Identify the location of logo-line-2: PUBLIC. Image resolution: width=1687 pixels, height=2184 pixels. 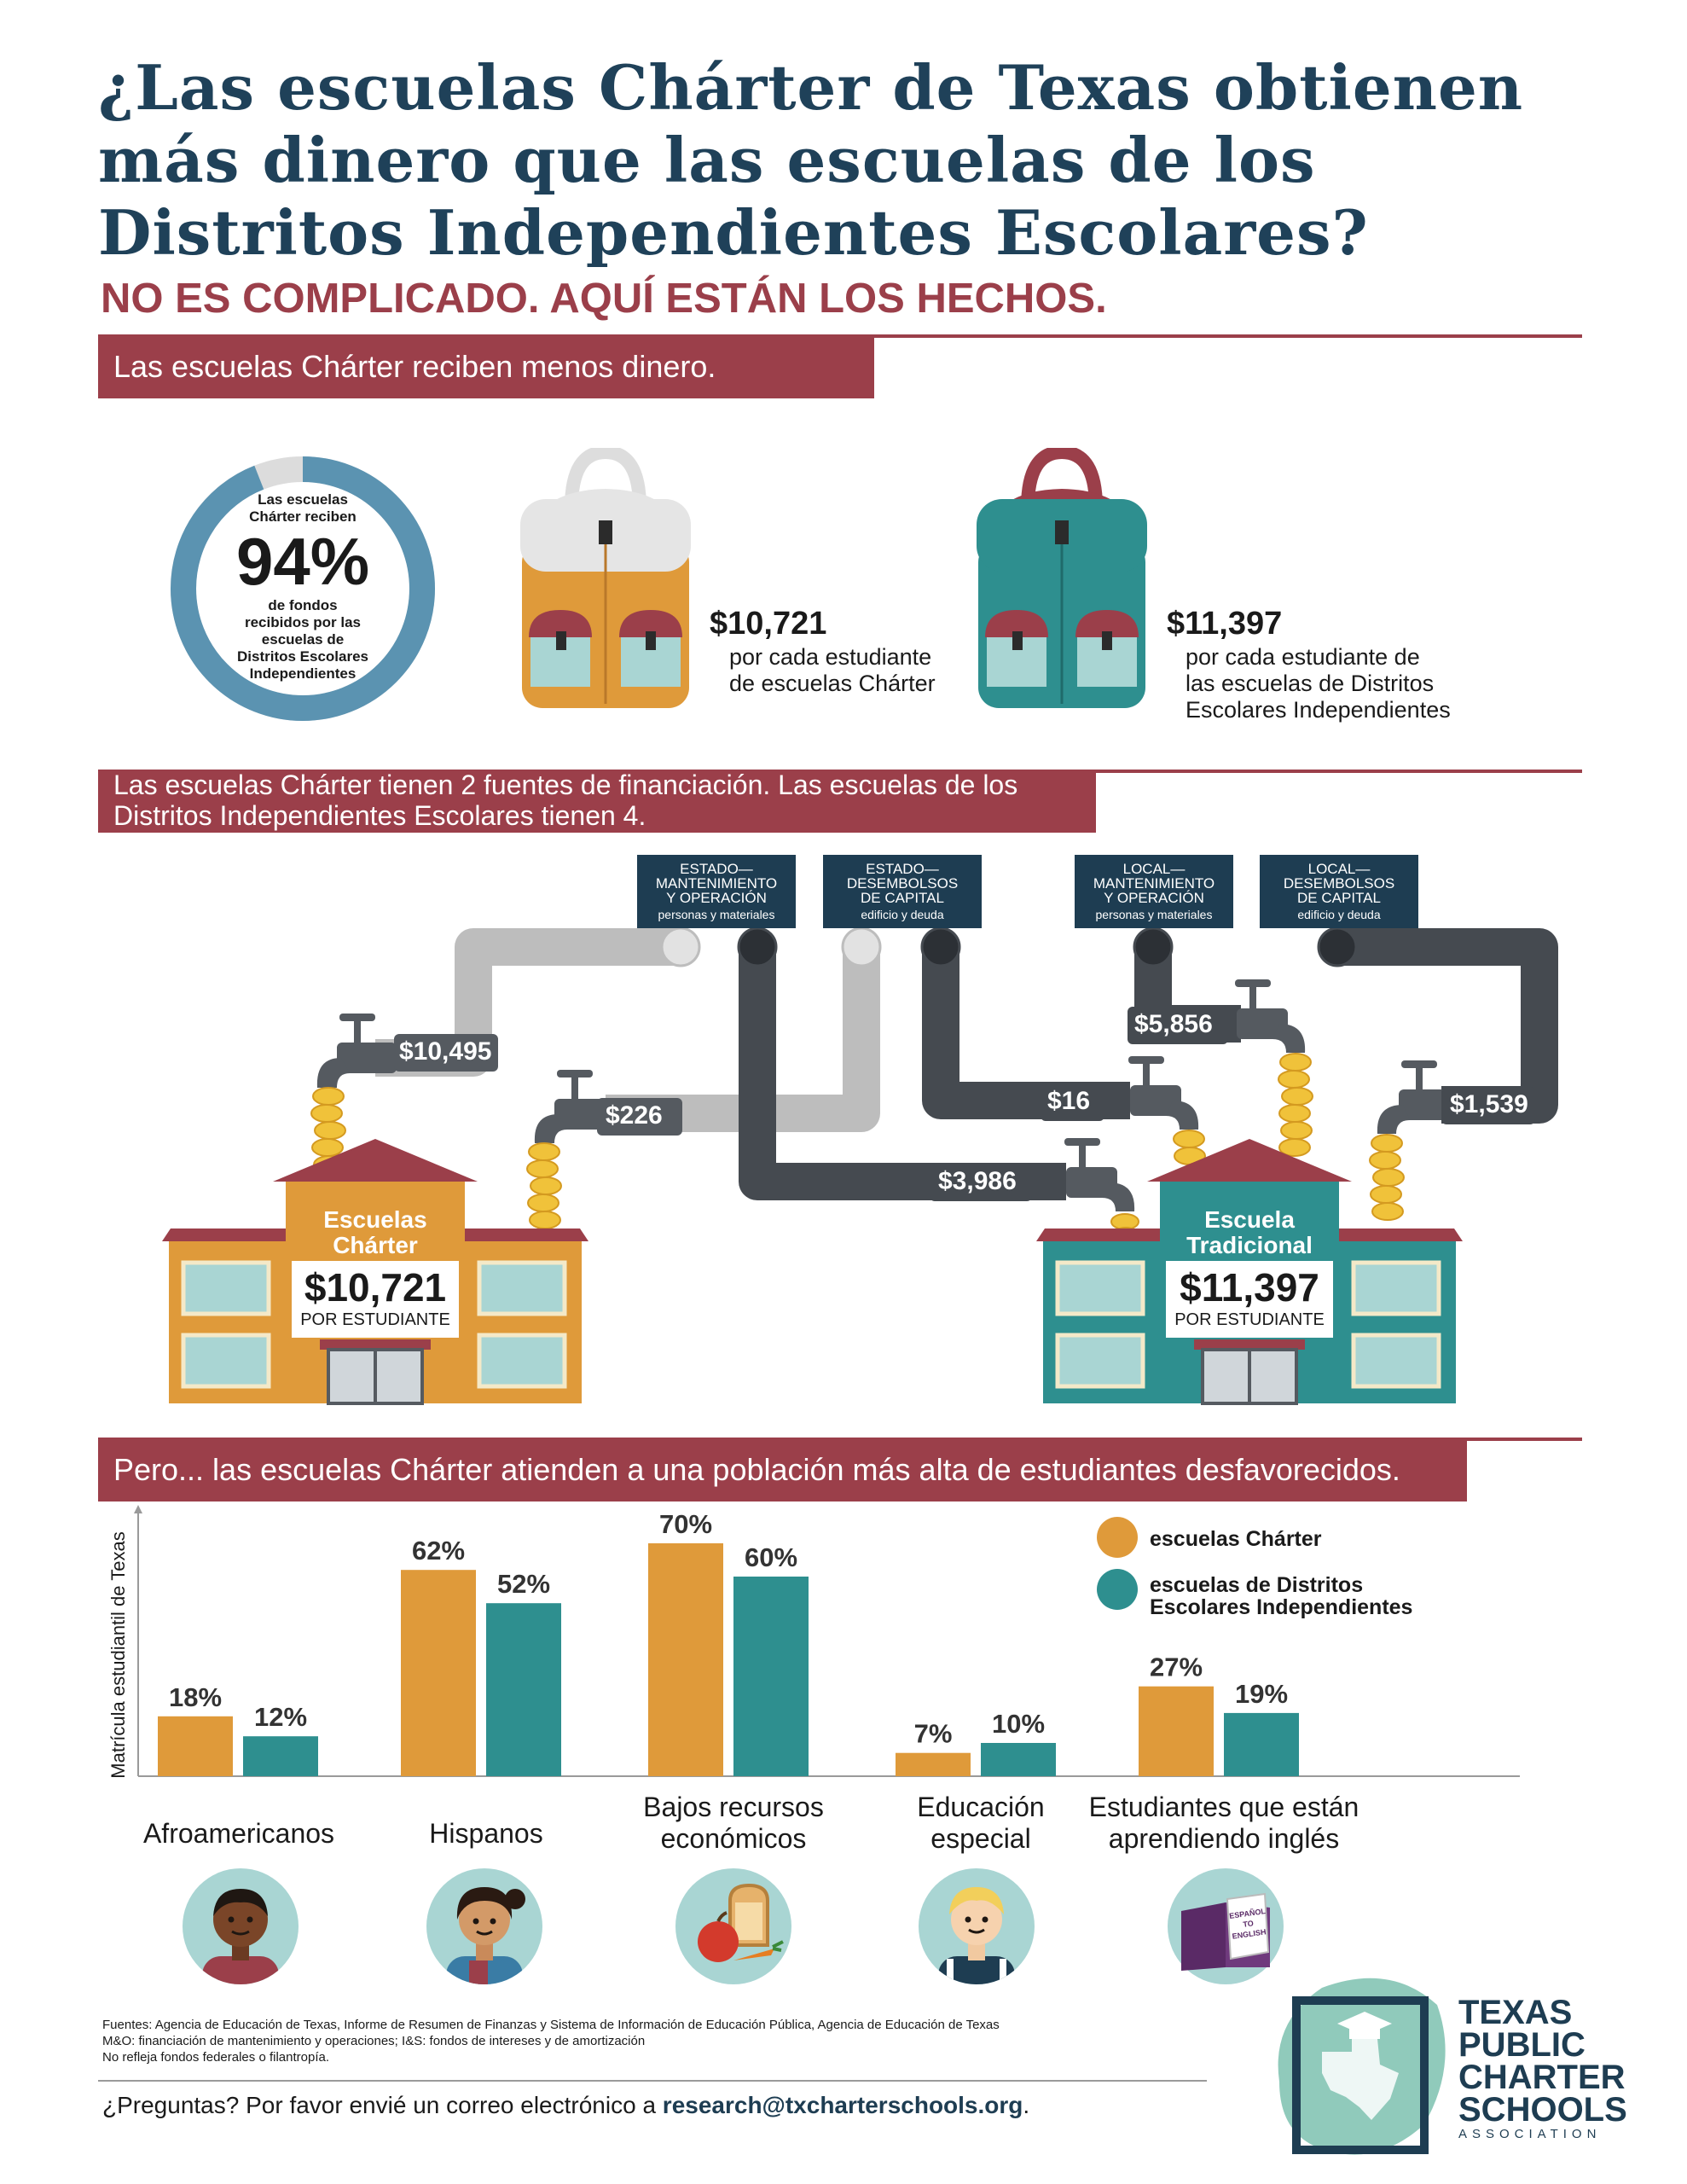
(1522, 2045).